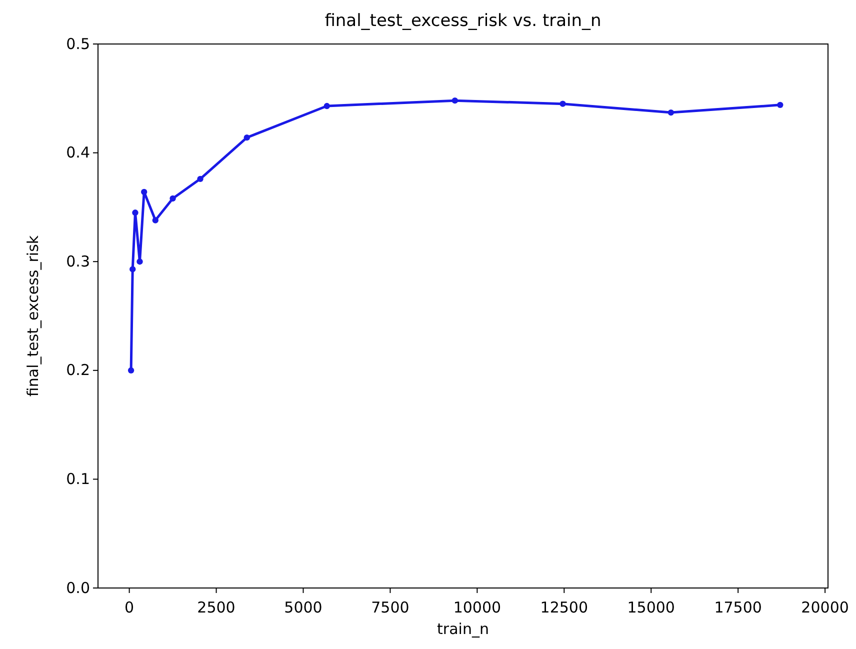  Describe the element at coordinates (738, 607) in the screenshot. I see `x-tick-label: 17500` at that location.